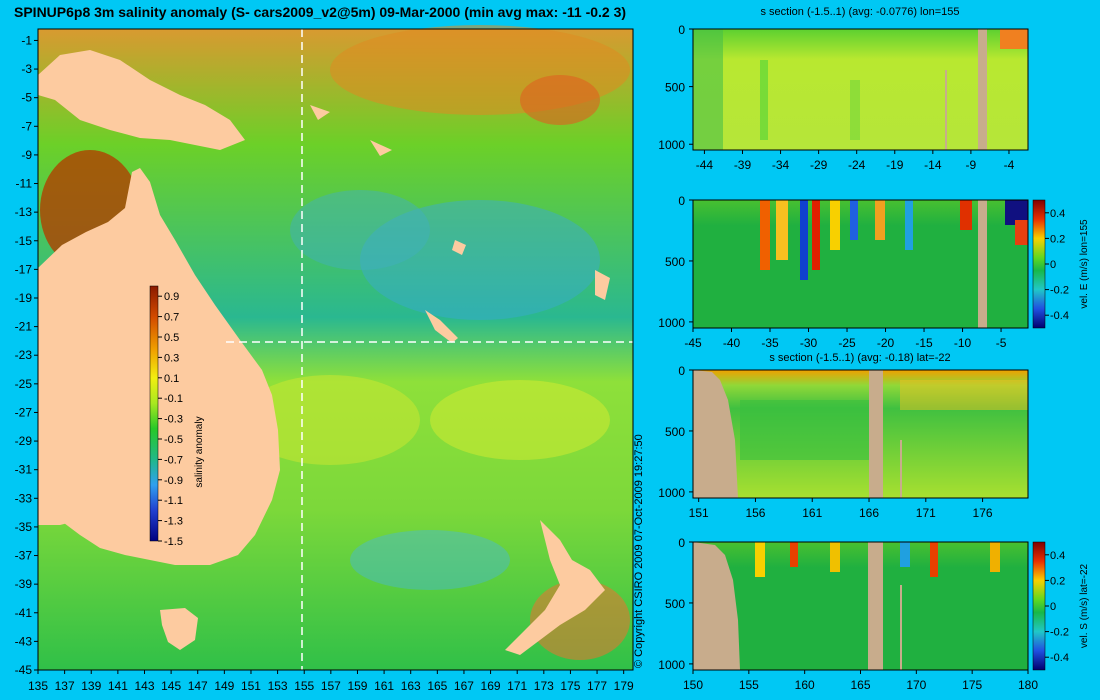 The height and width of the screenshot is (700, 1100). I want to click on salinity-colorbar-tick: -0.3, so click(173, 420).